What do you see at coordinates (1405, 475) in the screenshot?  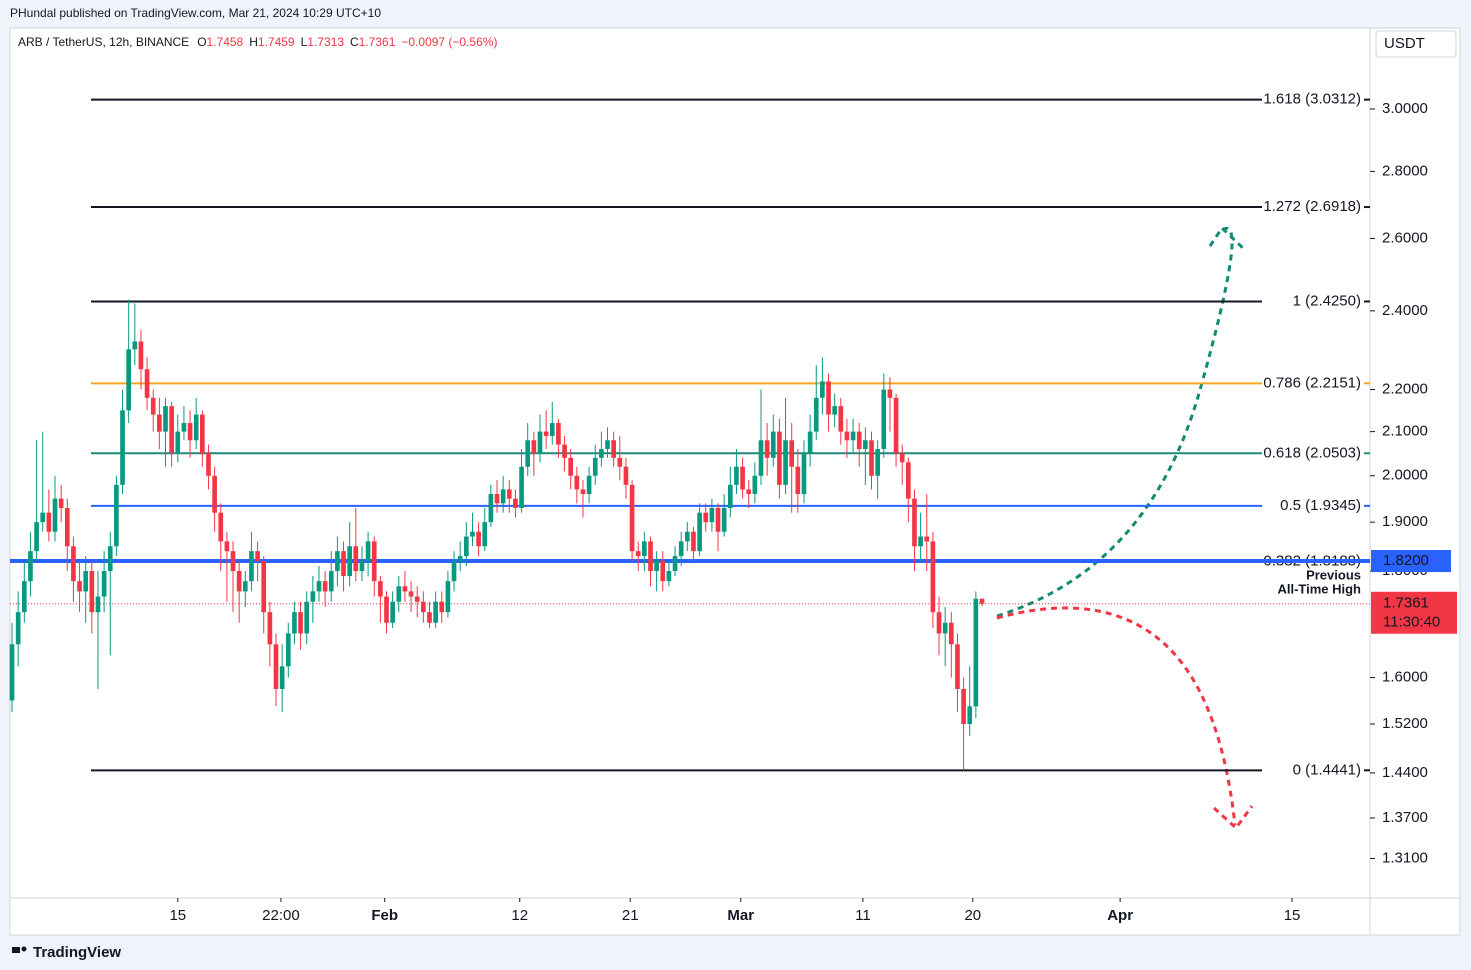 I see `y-tick-label: 2.0000` at bounding box center [1405, 475].